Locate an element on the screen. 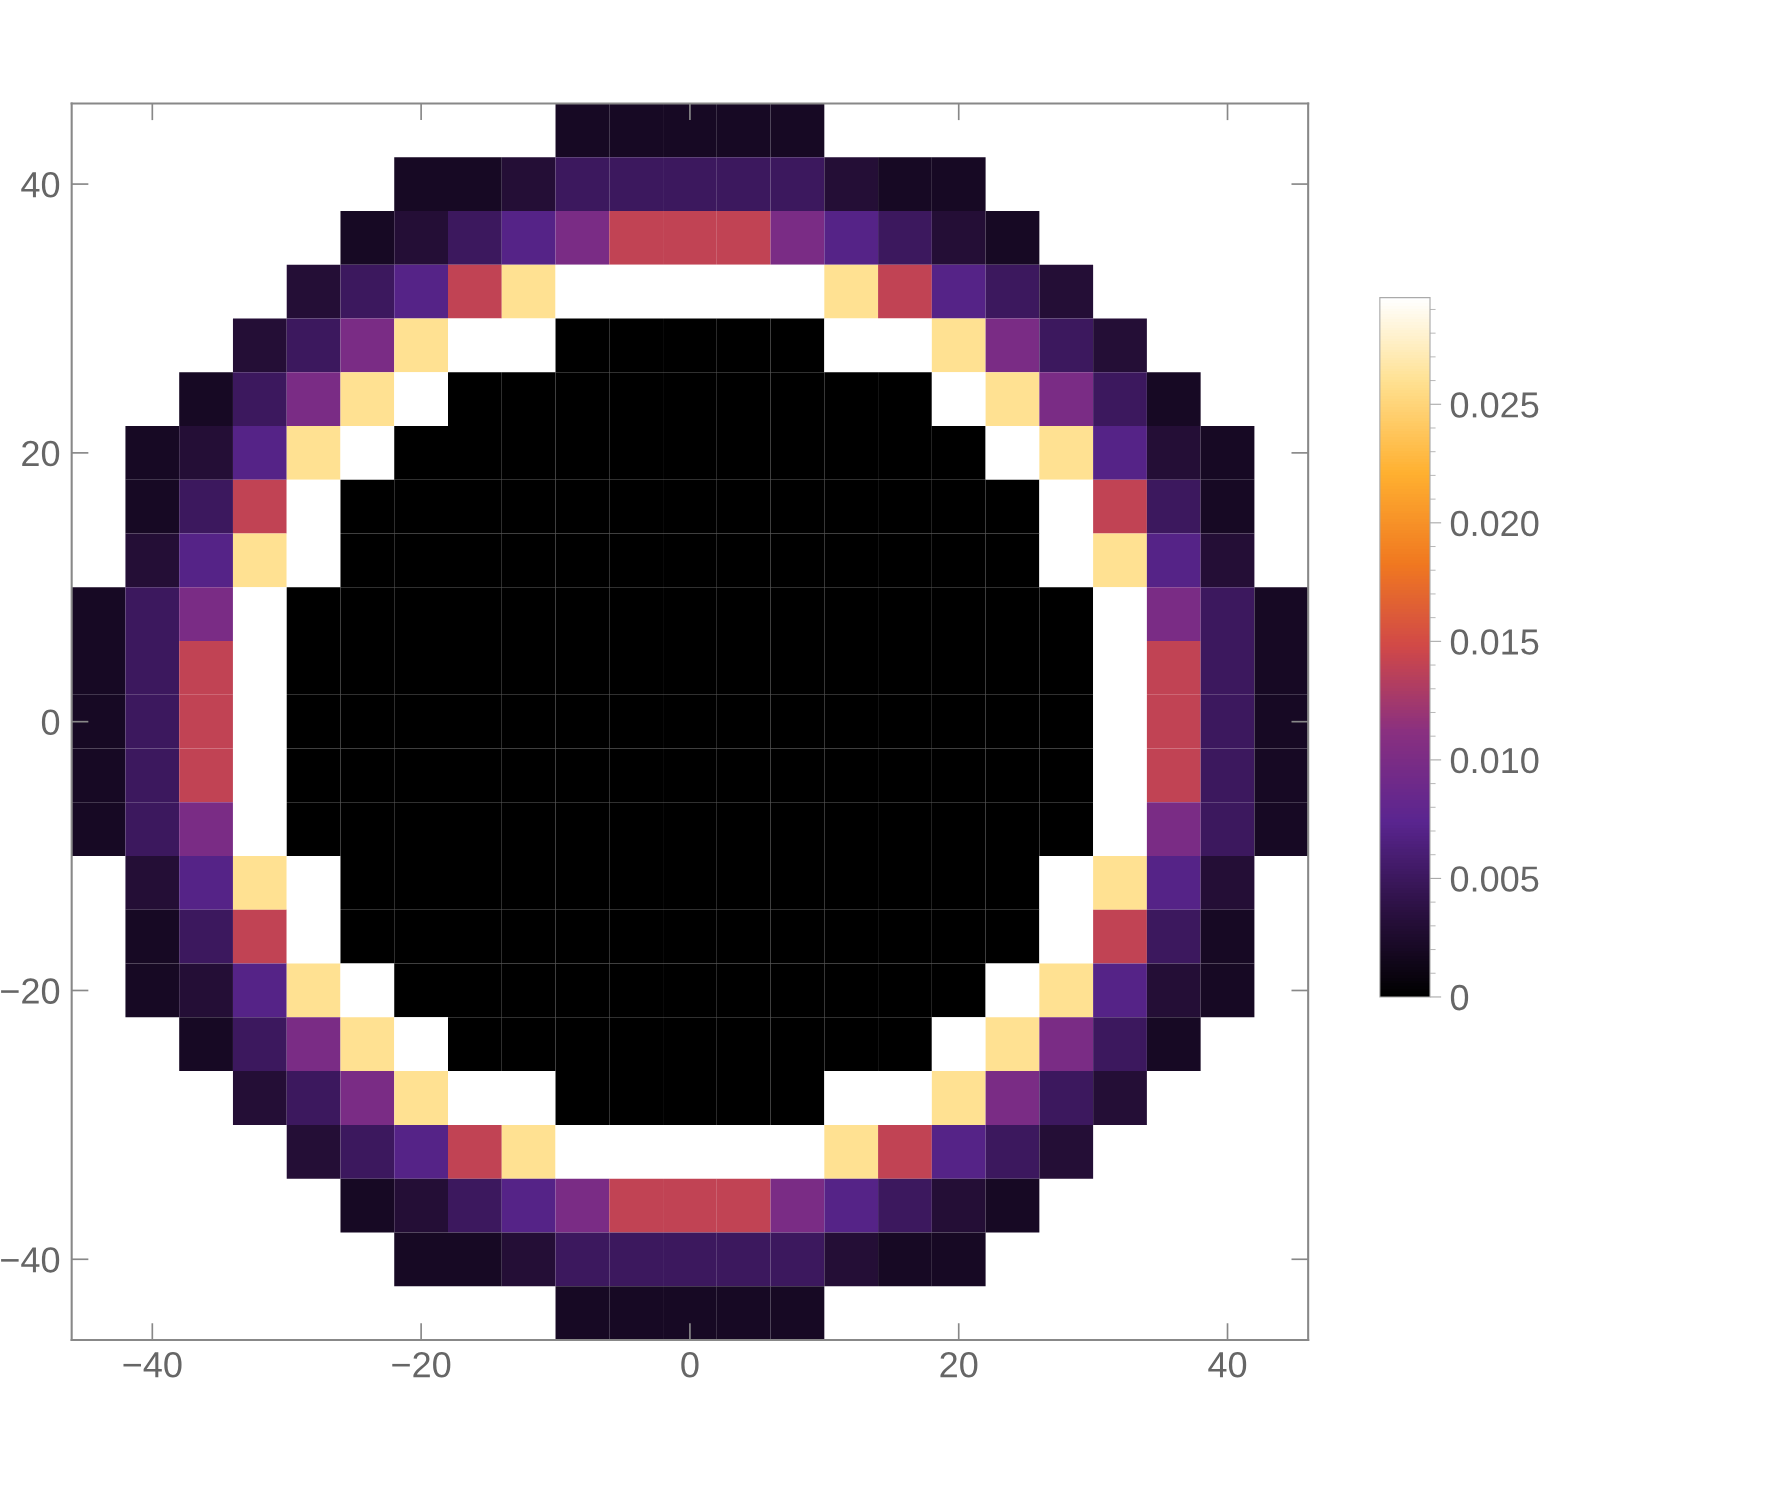 The width and height of the screenshot is (1792, 1488). y-tick-label: −40 is located at coordinates (30, 1260).